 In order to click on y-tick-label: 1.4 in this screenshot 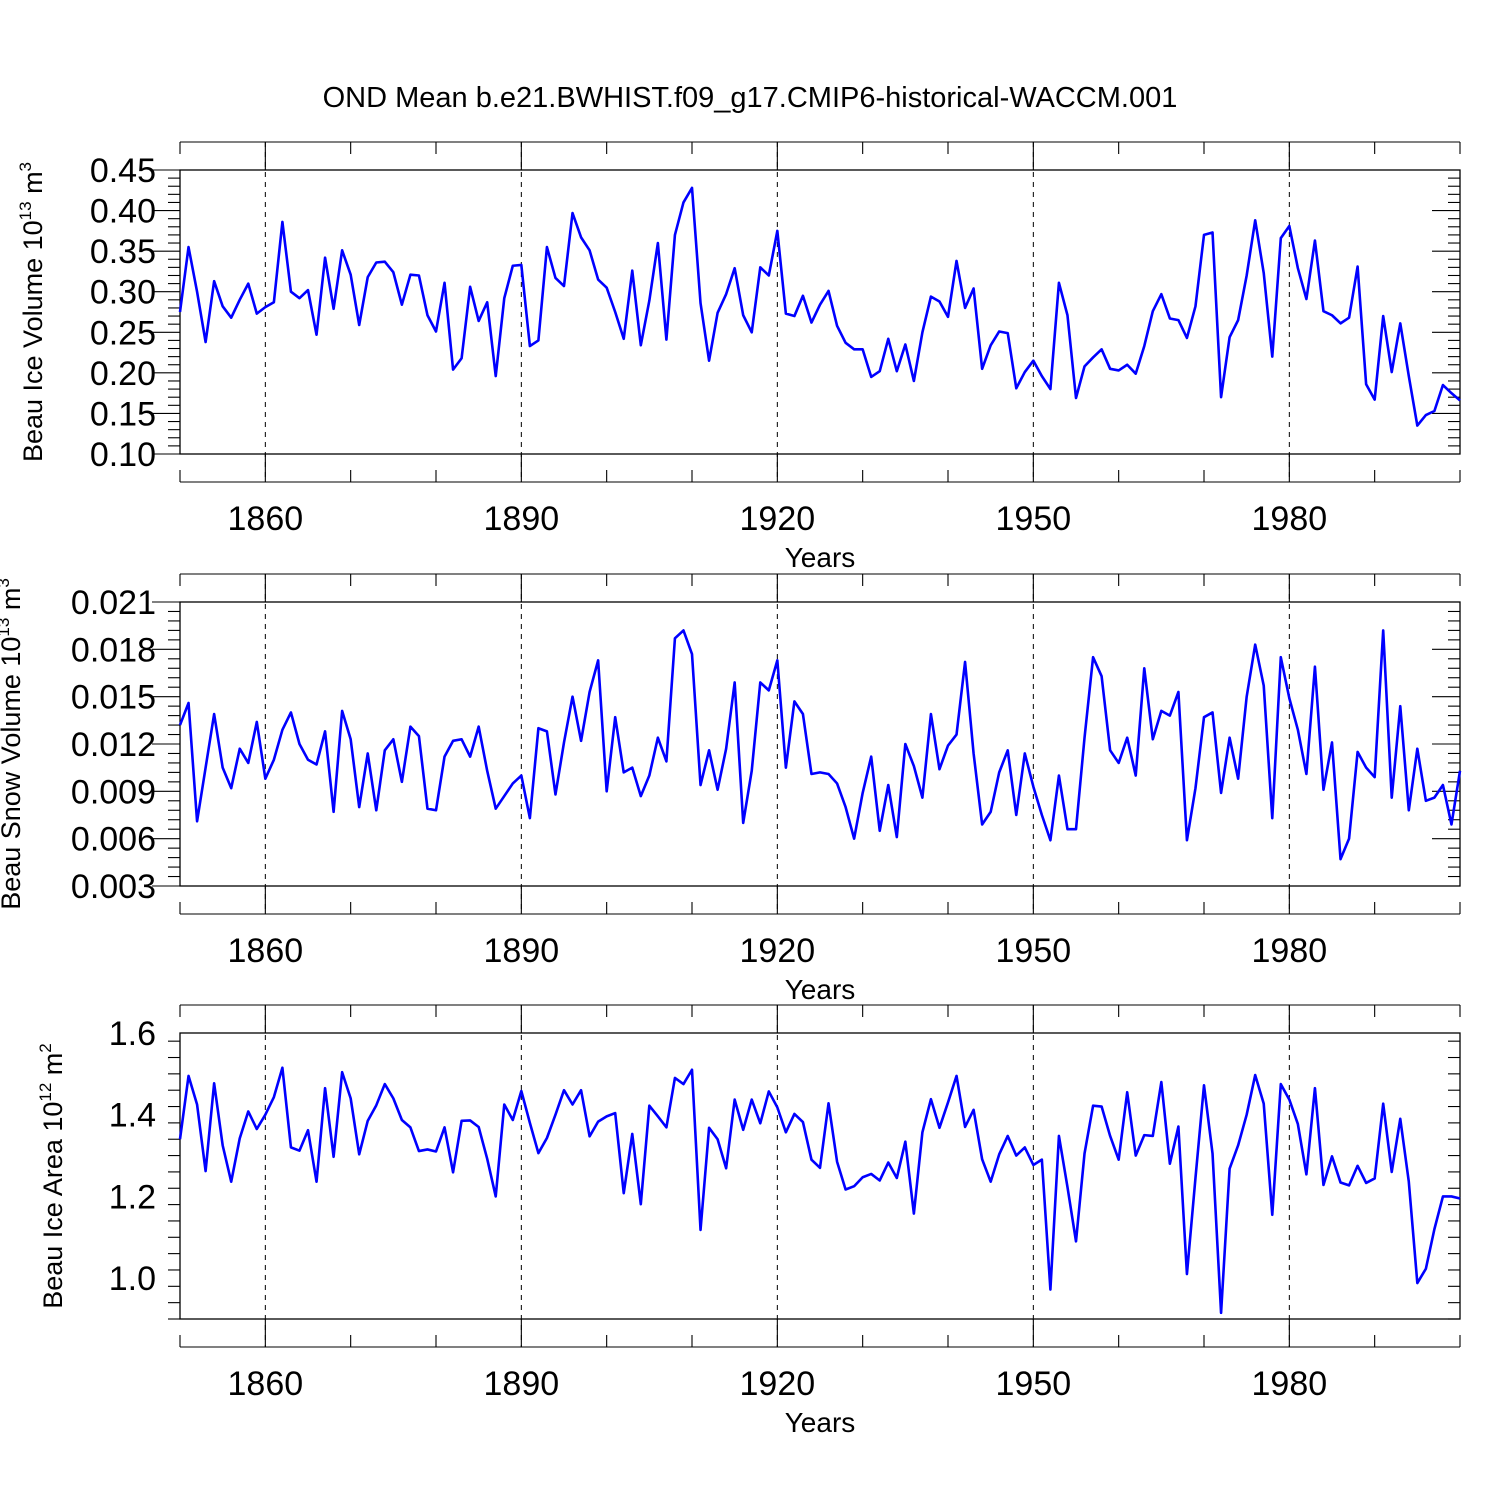, I will do `click(132, 1116)`.